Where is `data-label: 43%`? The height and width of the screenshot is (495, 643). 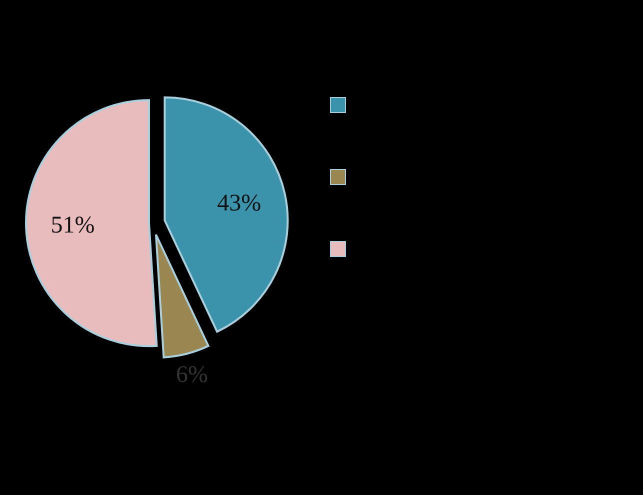
data-label: 43% is located at coordinates (239, 203).